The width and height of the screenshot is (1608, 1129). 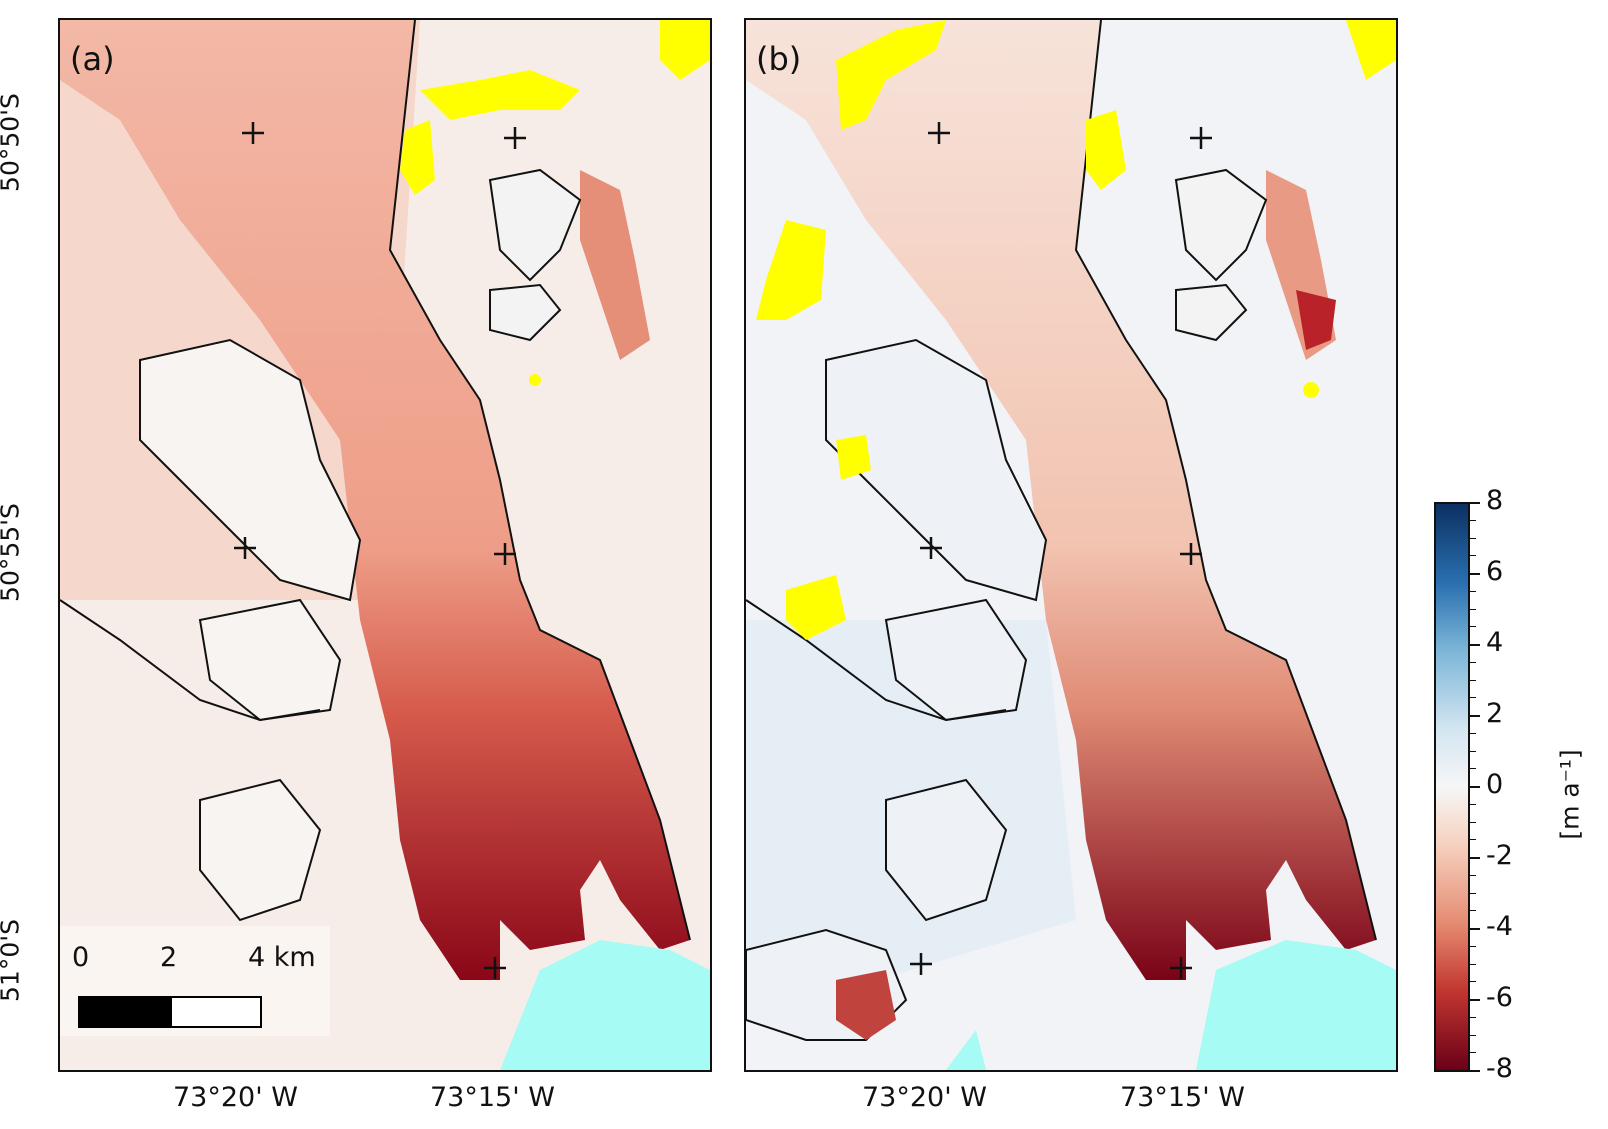 What do you see at coordinates (1499, 926) in the screenshot?
I see `colorbar-tick-label: -4` at bounding box center [1499, 926].